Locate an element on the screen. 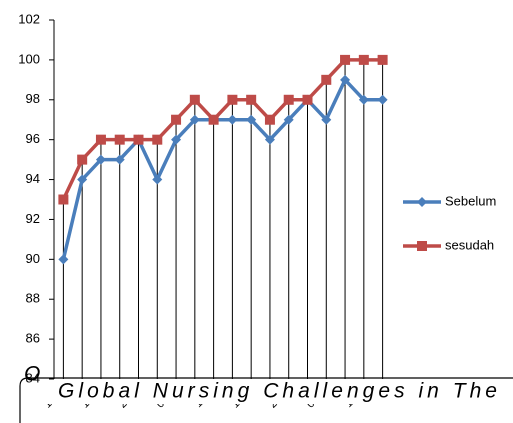 This screenshot has width=513, height=423. y-tick-label: 100 is located at coordinates (29, 58).